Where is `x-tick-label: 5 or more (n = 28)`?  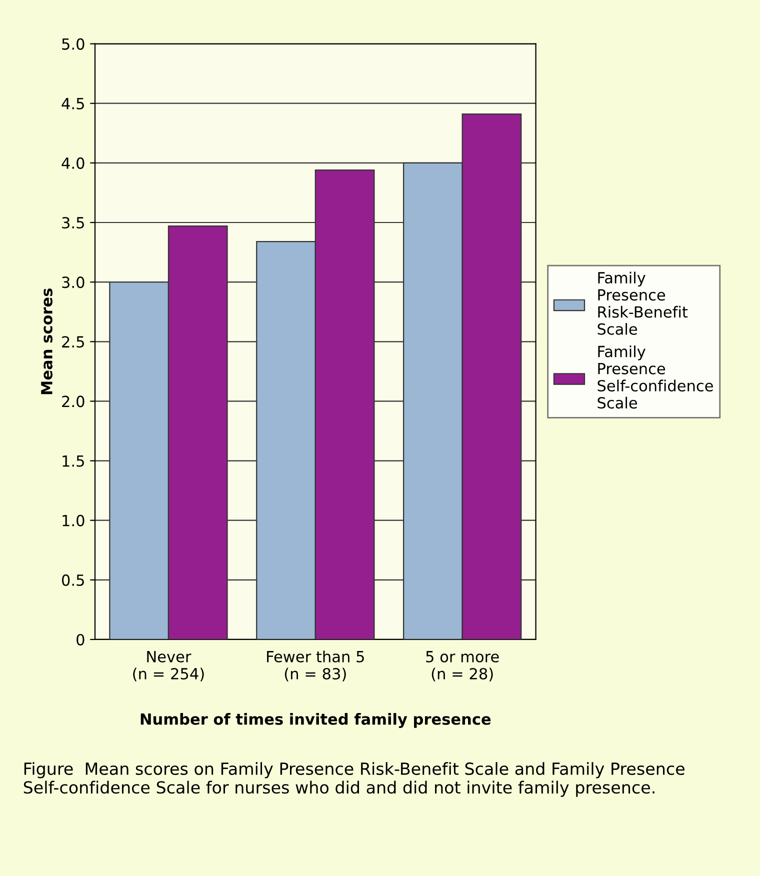 x-tick-label: 5 or more (n = 28) is located at coordinates (462, 666).